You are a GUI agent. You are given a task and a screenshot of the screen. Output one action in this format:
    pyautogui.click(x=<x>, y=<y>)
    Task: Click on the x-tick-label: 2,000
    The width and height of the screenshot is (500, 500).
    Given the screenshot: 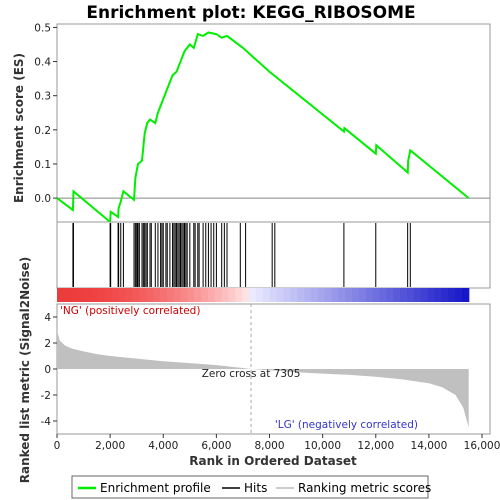 What is the action you would take?
    pyautogui.click(x=110, y=446)
    